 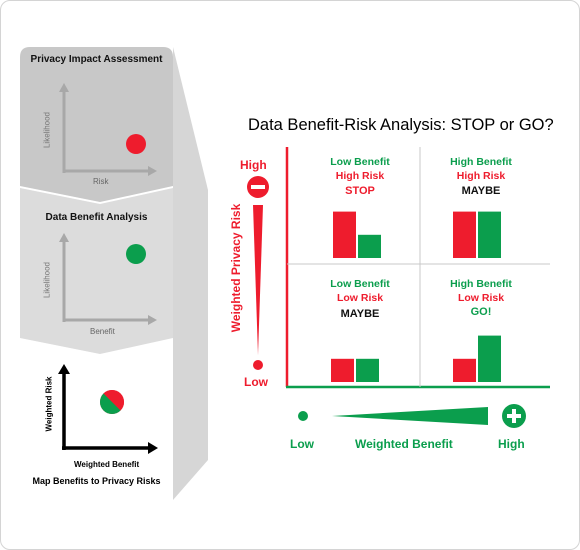 What do you see at coordinates (190, 273) in the screenshot?
I see `perspective-wedge` at bounding box center [190, 273].